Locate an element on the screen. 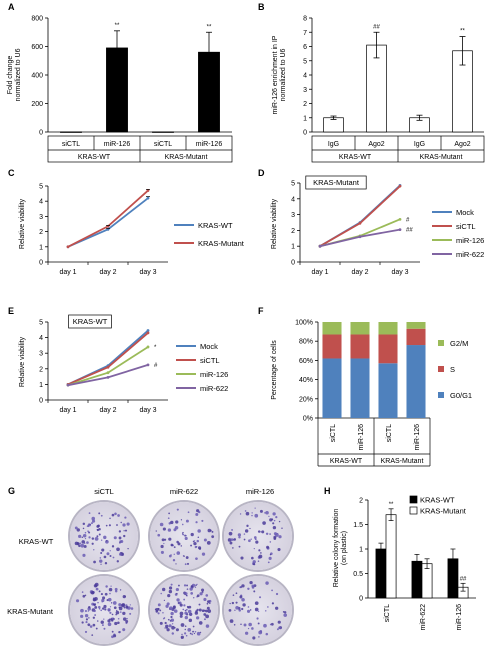 The image size is (500, 667). colony-plate-image is located at coordinates (184, 536).